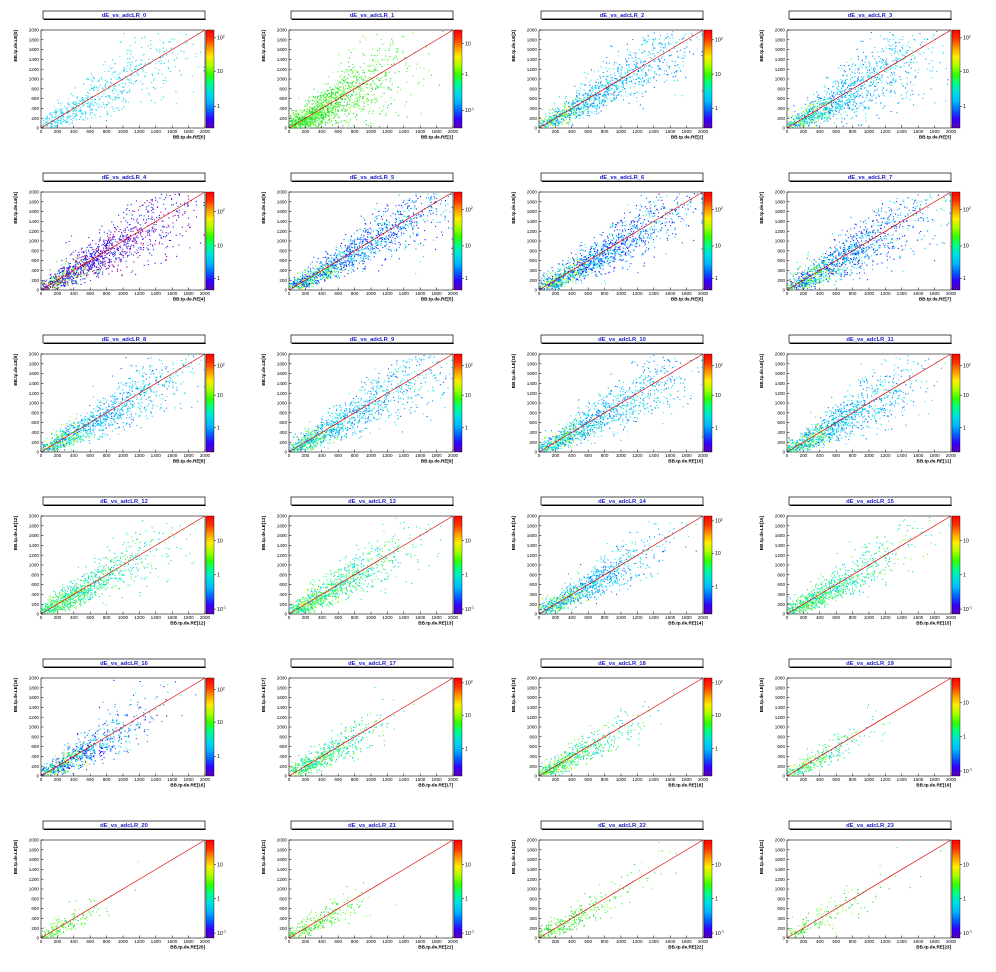 This screenshot has width=996, height=972. What do you see at coordinates (41, 131) in the screenshot?
I see `x-tick-label: 0` at bounding box center [41, 131].